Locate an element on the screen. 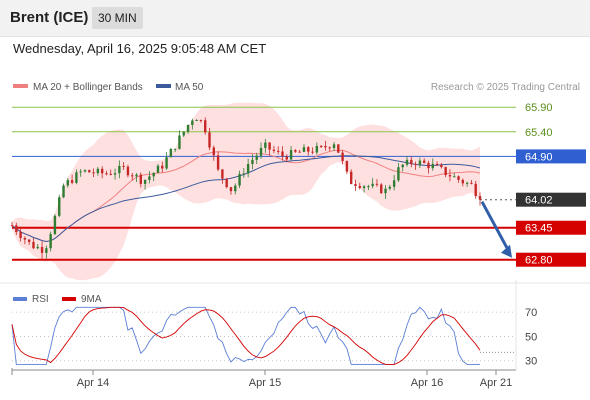 The width and height of the screenshot is (590, 400). datetime-label: Wednesday, April 16, 2025 9:05:48 AM CET is located at coordinates (140, 48).